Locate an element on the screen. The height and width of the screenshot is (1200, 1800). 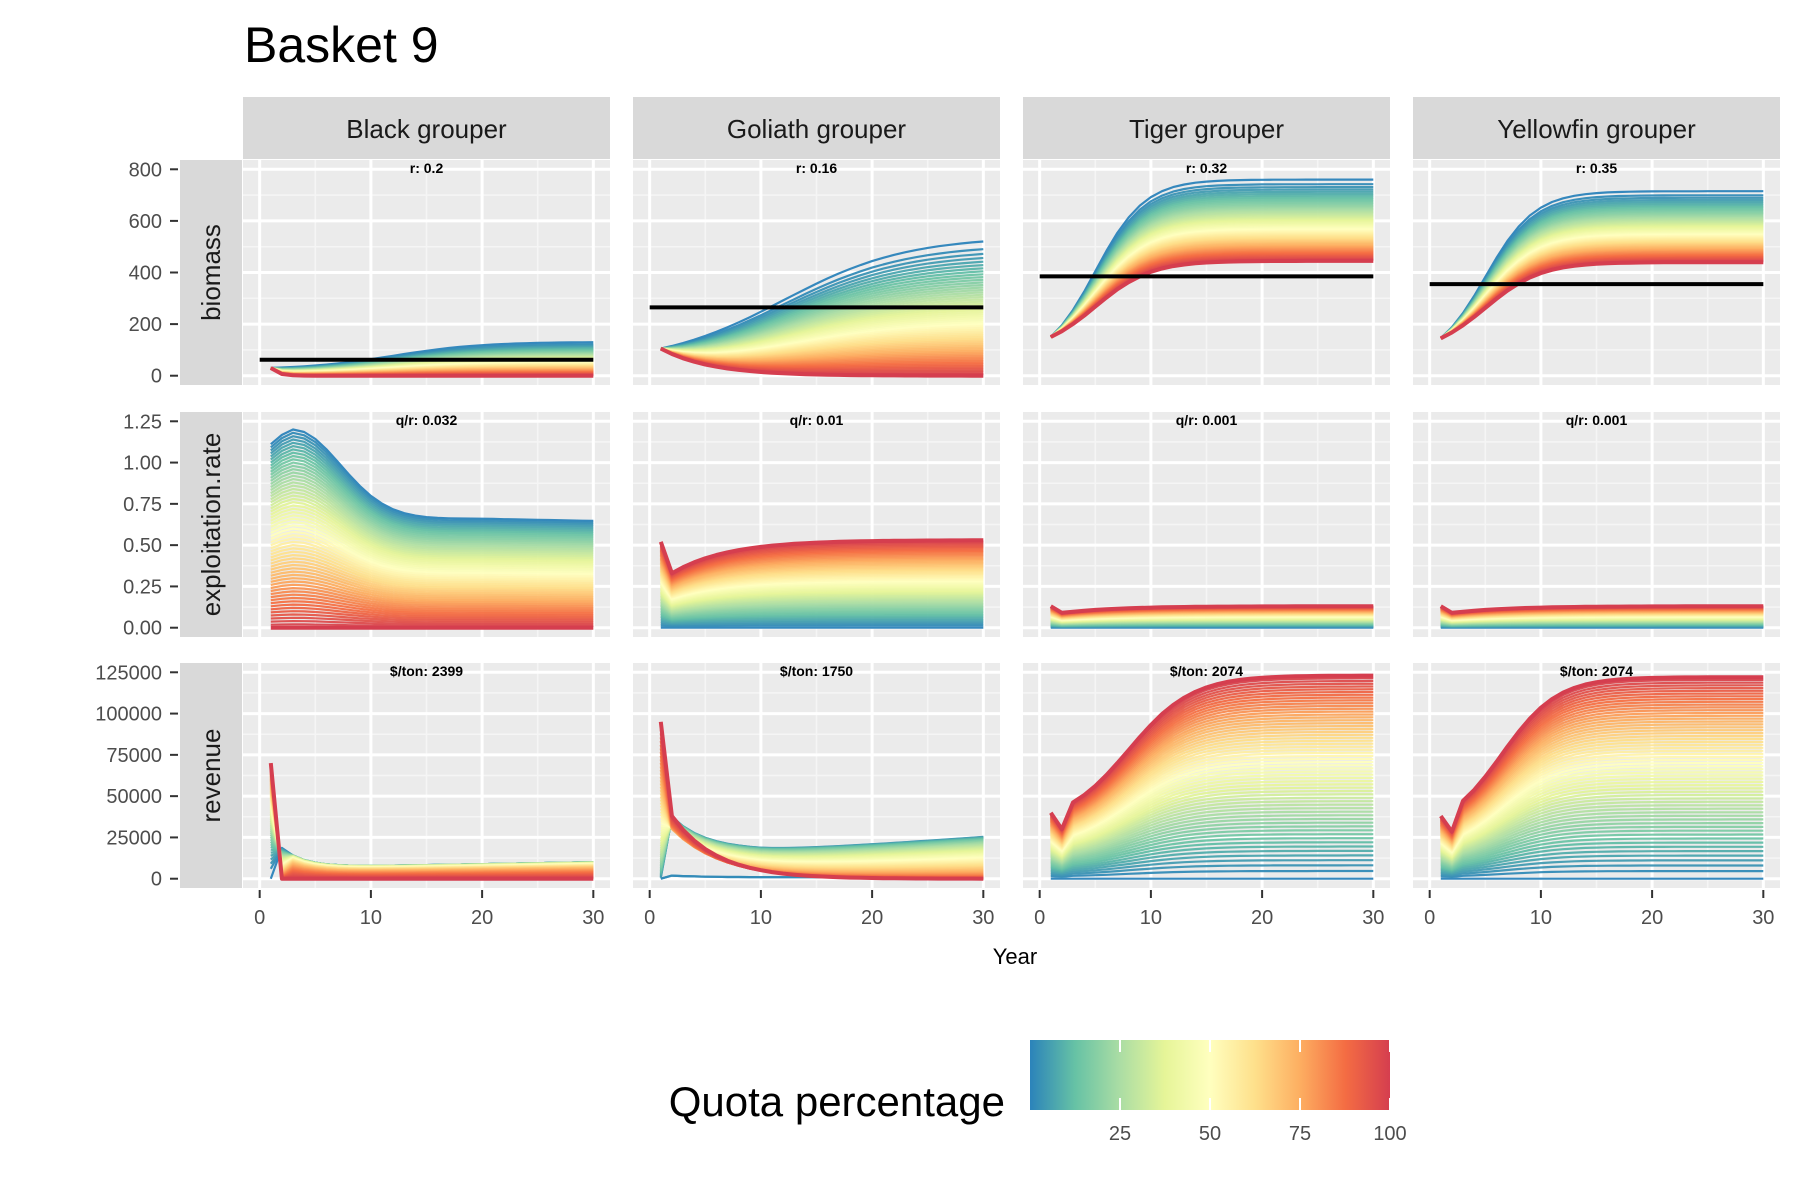
y-tick-label: 0.50 is located at coordinates (142, 546).